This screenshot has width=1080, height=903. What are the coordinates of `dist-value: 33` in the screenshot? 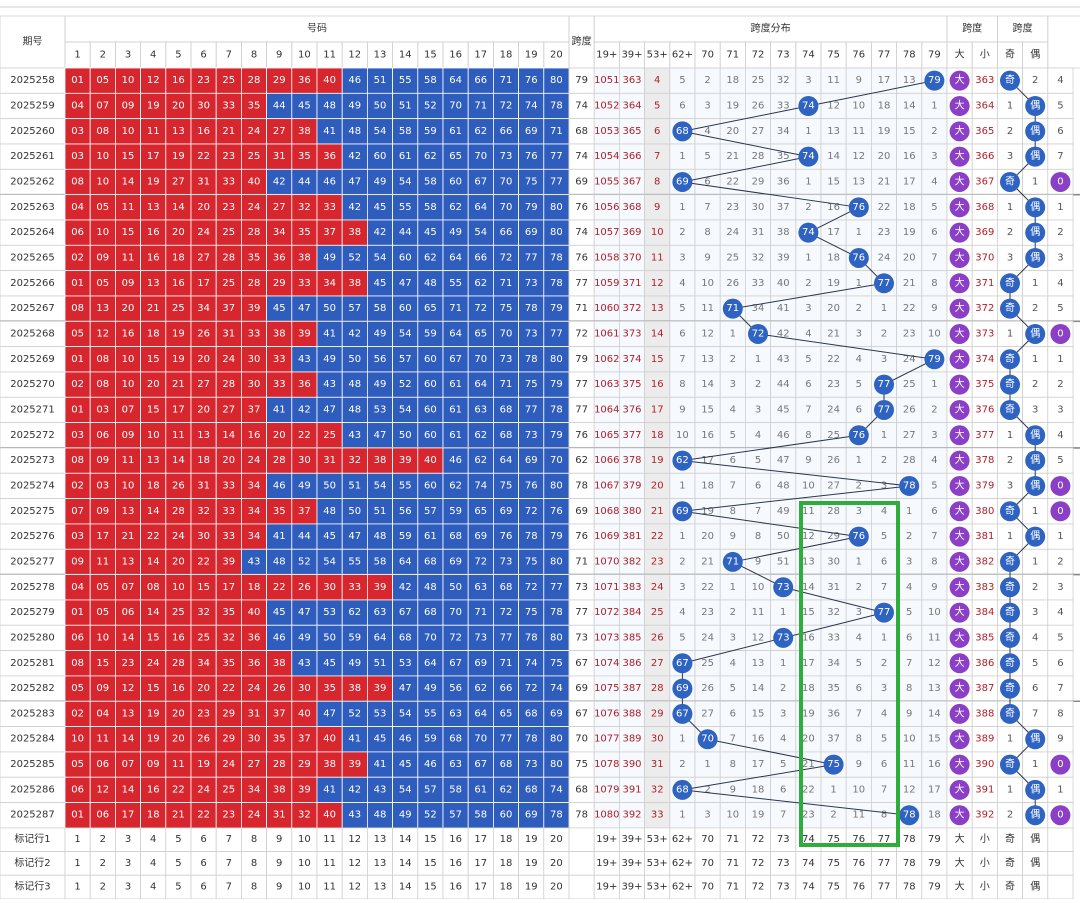 It's located at (657, 815).